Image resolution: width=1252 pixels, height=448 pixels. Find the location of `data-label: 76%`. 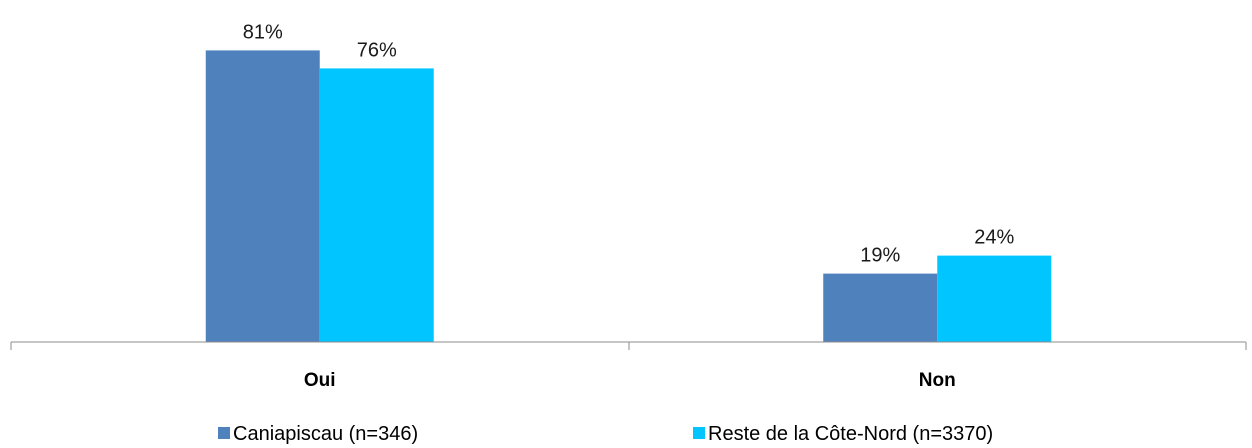

data-label: 76% is located at coordinates (377, 50).